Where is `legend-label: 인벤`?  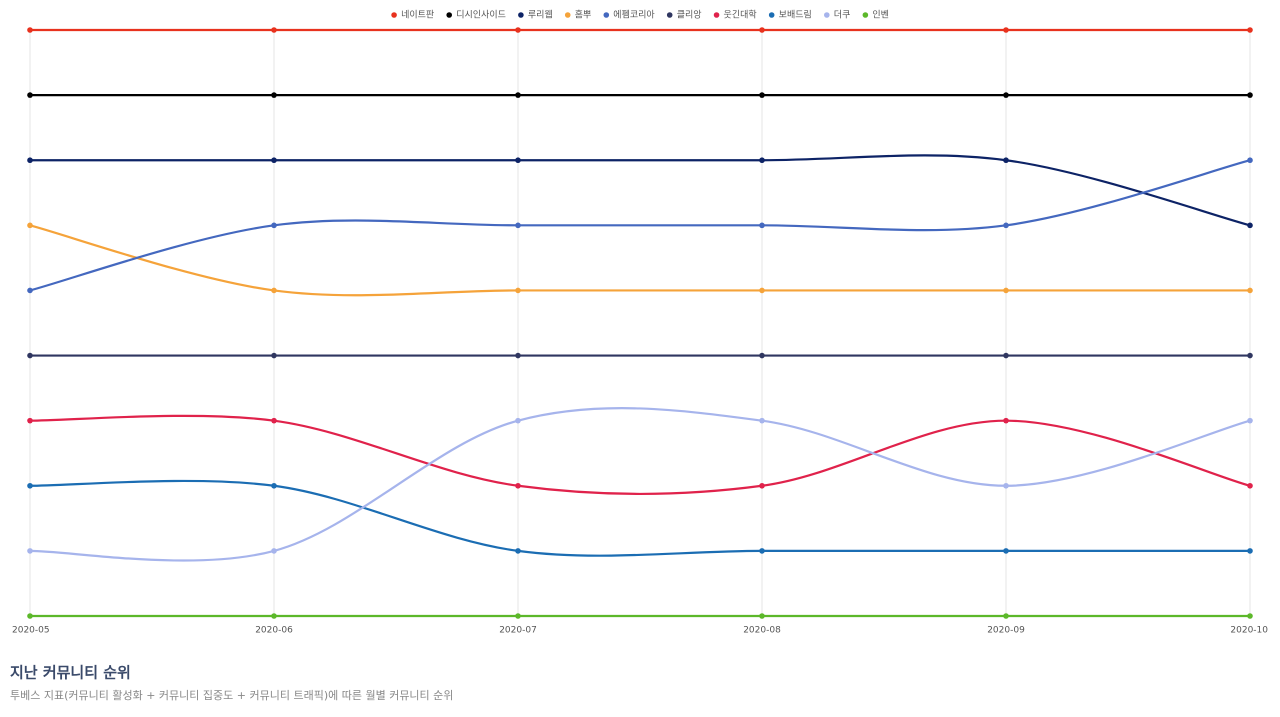 legend-label: 인벤 is located at coordinates (880, 15).